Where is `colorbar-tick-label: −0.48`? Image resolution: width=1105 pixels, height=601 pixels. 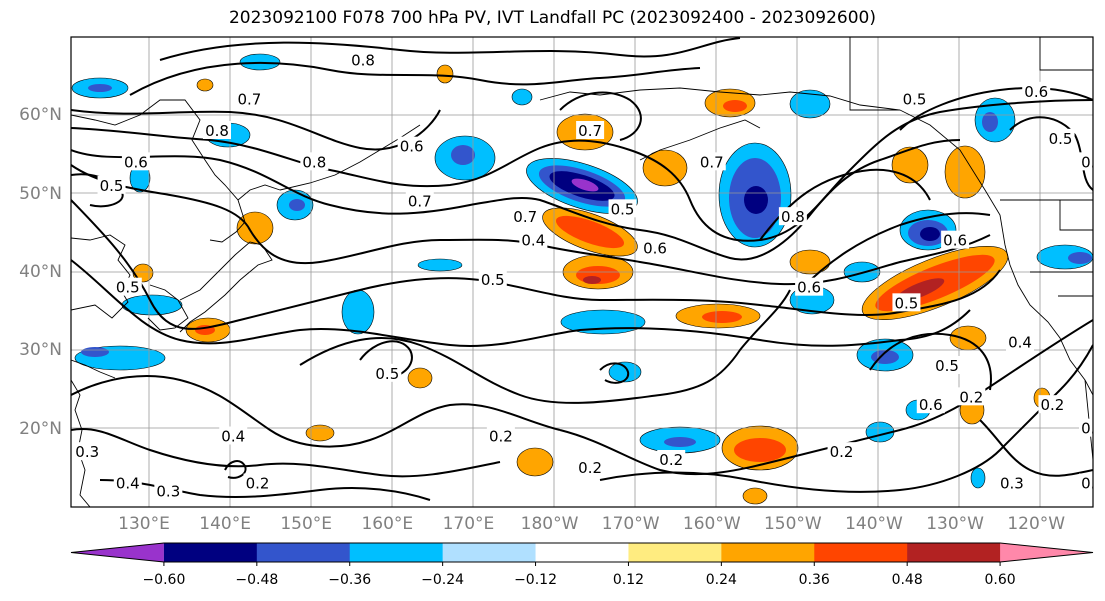 colorbar-tick-label: −0.48 is located at coordinates (257, 580).